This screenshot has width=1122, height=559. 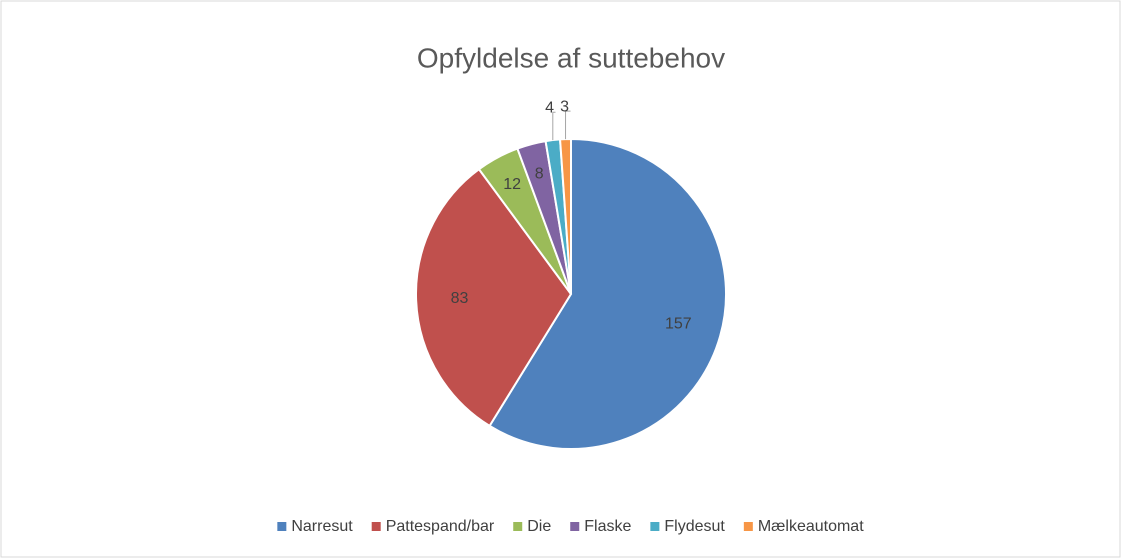 I want to click on data-label: 157, so click(x=678, y=324).